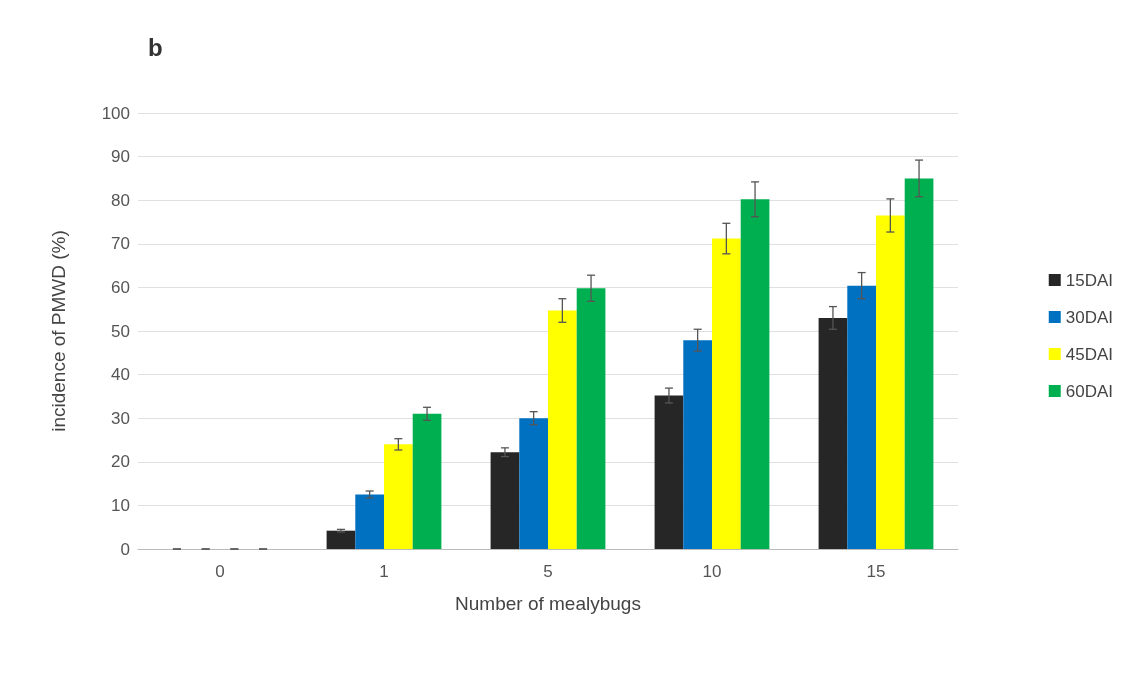 Image resolution: width=1147 pixels, height=674 pixels. Describe the element at coordinates (1089, 317) in the screenshot. I see `legend-label: 30DAI` at that location.